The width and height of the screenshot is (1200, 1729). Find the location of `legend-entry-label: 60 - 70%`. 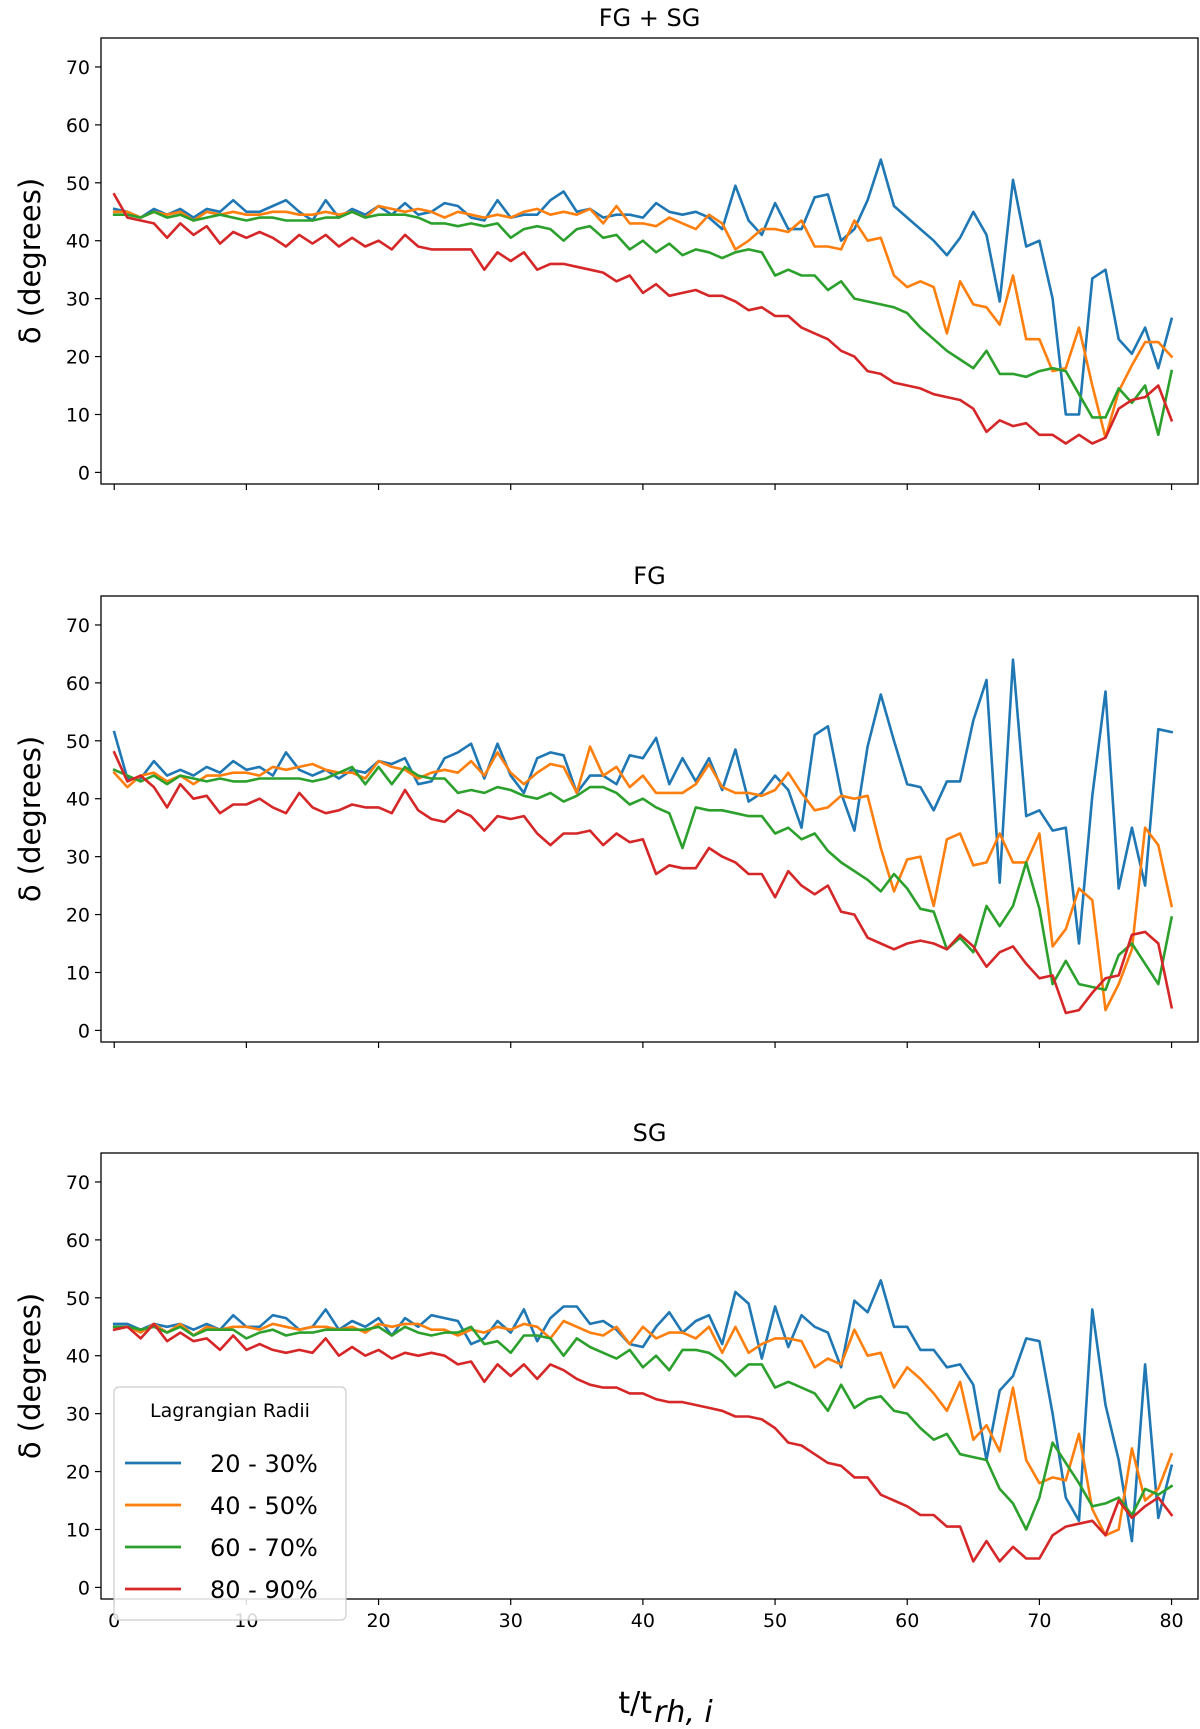

legend-entry-label: 60 - 70% is located at coordinates (264, 1548).